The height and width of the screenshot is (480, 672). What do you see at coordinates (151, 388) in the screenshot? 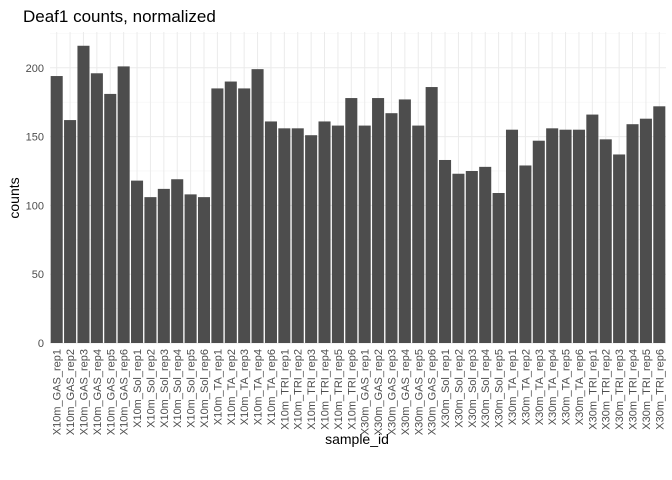
I see `x-tick-label: X10m_Sol_rep2` at bounding box center [151, 388].